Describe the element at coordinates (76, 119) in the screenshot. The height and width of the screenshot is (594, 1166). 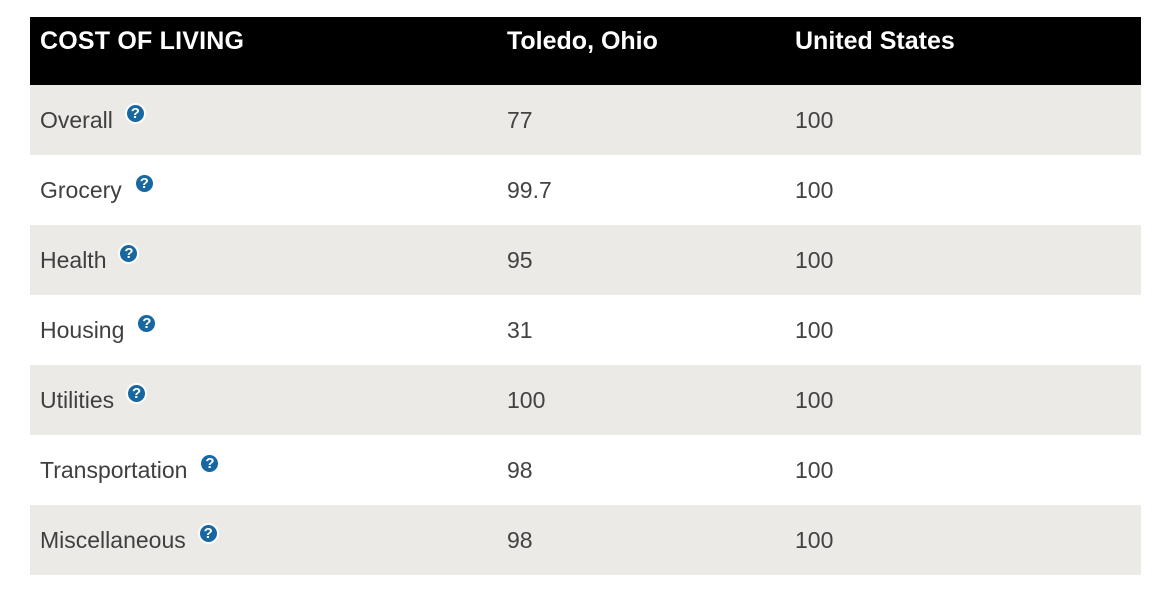
I see `row-label: Overall` at that location.